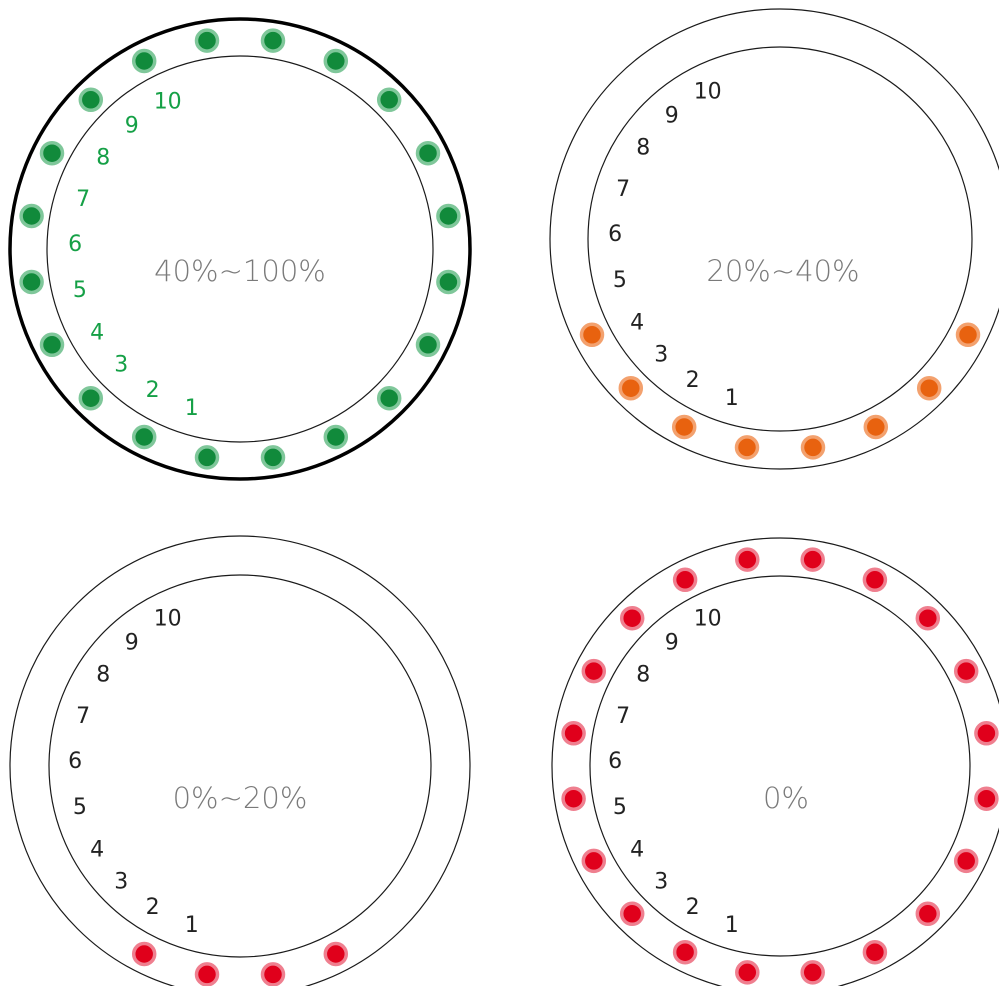  What do you see at coordinates (153, 390) in the screenshot?
I see `scale-number: 2` at bounding box center [153, 390].